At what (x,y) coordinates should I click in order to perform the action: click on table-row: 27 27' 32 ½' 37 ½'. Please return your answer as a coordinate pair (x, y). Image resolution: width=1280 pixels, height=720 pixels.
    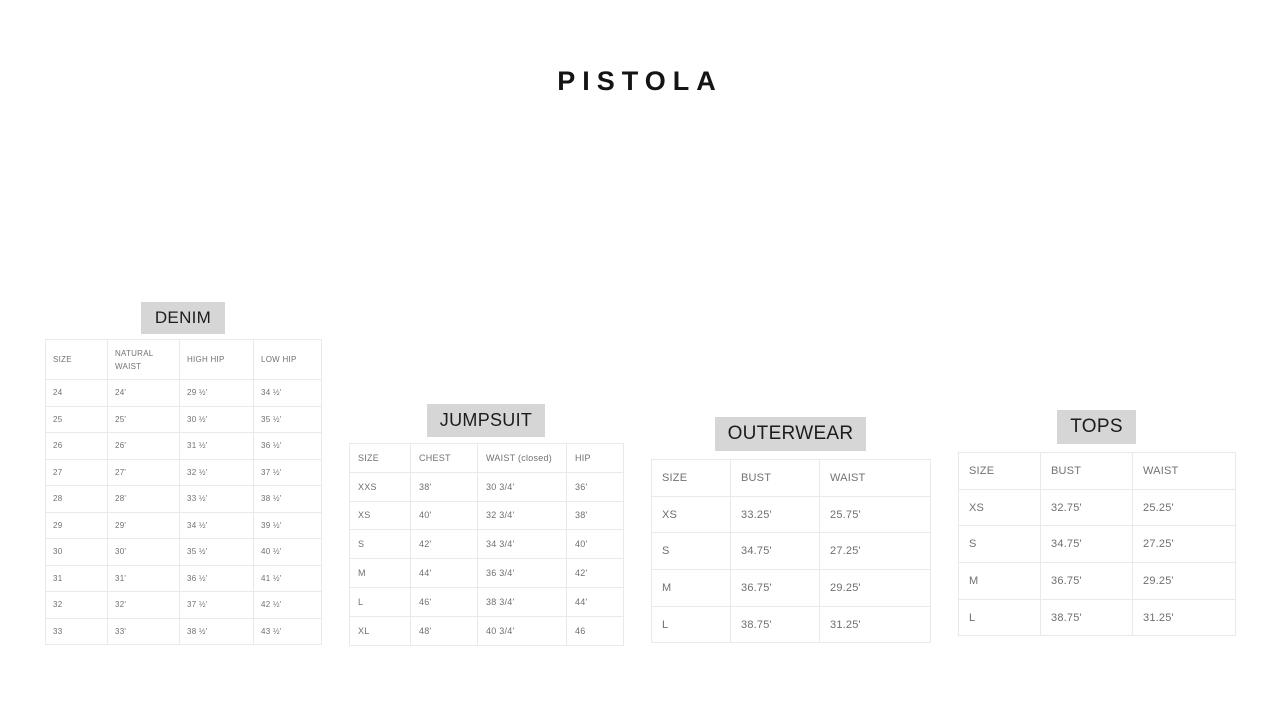
    Looking at the image, I should click on (183, 472).